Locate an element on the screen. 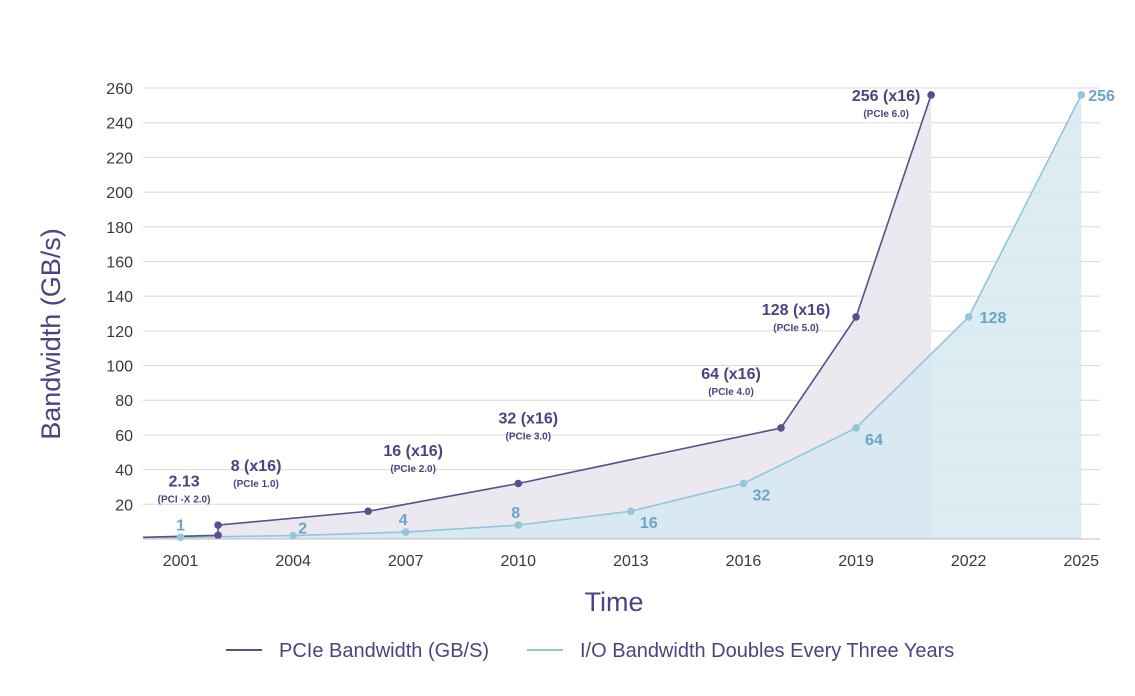 This screenshot has height=696, width=1135. x-axis-label: Time is located at coordinates (614, 602).